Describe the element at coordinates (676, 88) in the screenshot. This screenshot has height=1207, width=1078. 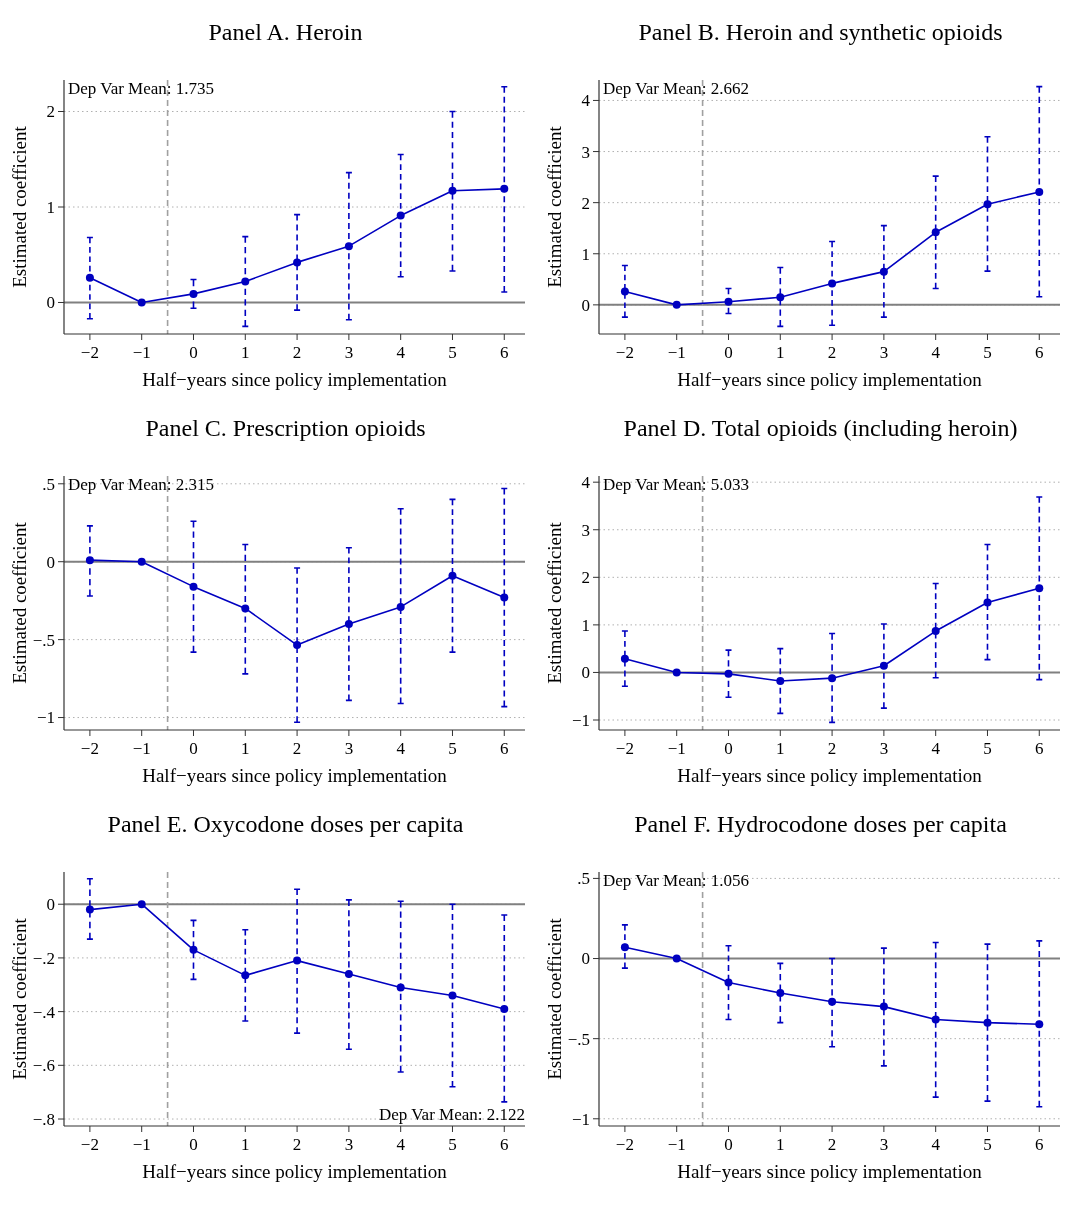
I see `annotation: Dep Var Mean: 2.662` at that location.